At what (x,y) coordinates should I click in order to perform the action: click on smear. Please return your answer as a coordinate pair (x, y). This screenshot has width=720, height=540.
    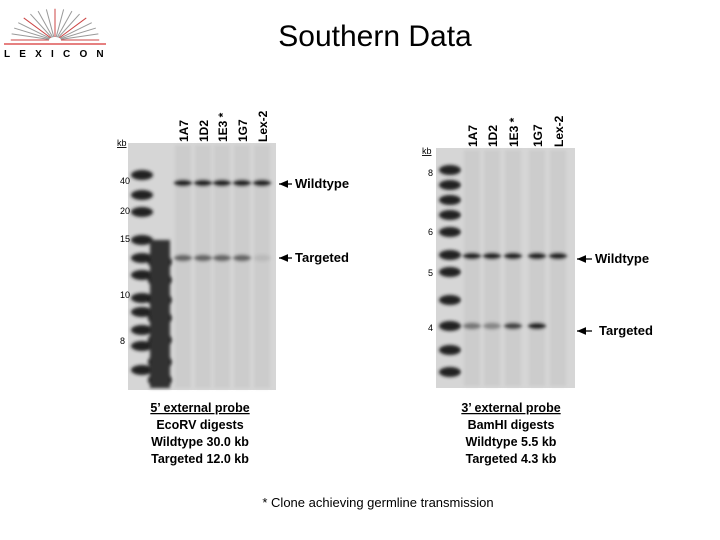
    Looking at the image, I should click on (160, 314).